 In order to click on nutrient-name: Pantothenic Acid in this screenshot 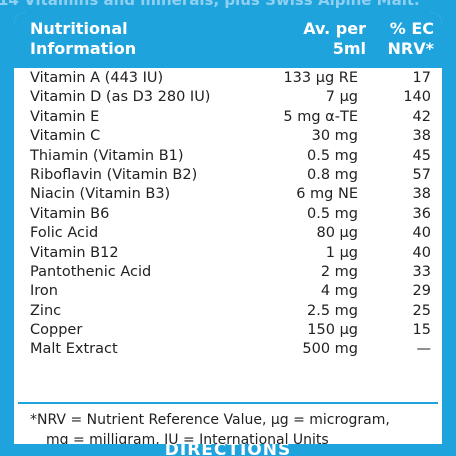, I will do `click(91, 271)`.